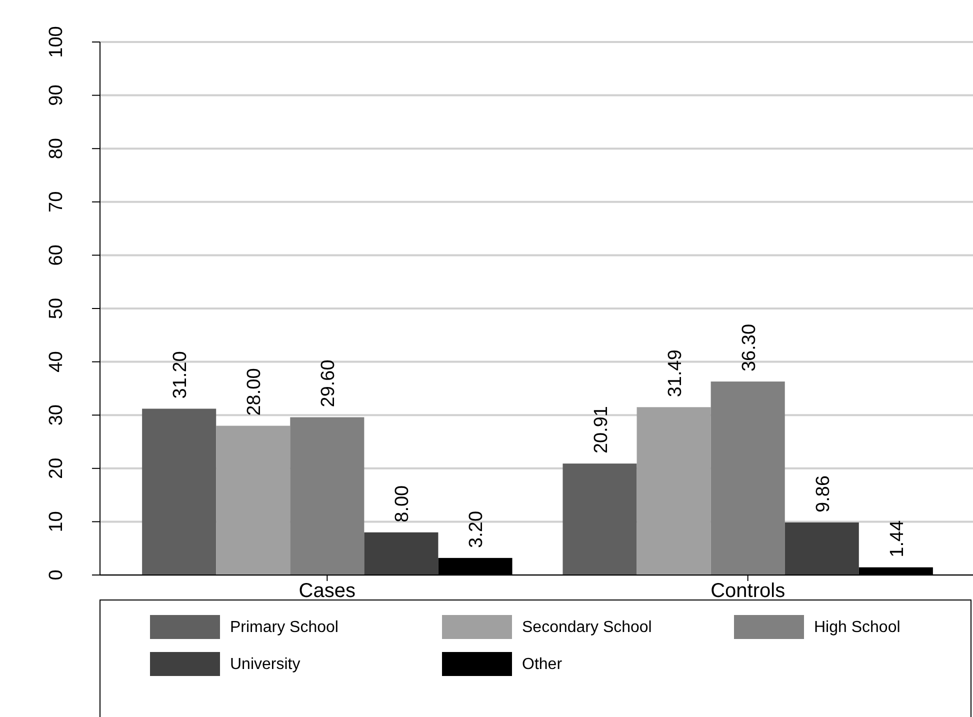  Describe the element at coordinates (56, 468) in the screenshot. I see `y-tick-label: 20` at that location.